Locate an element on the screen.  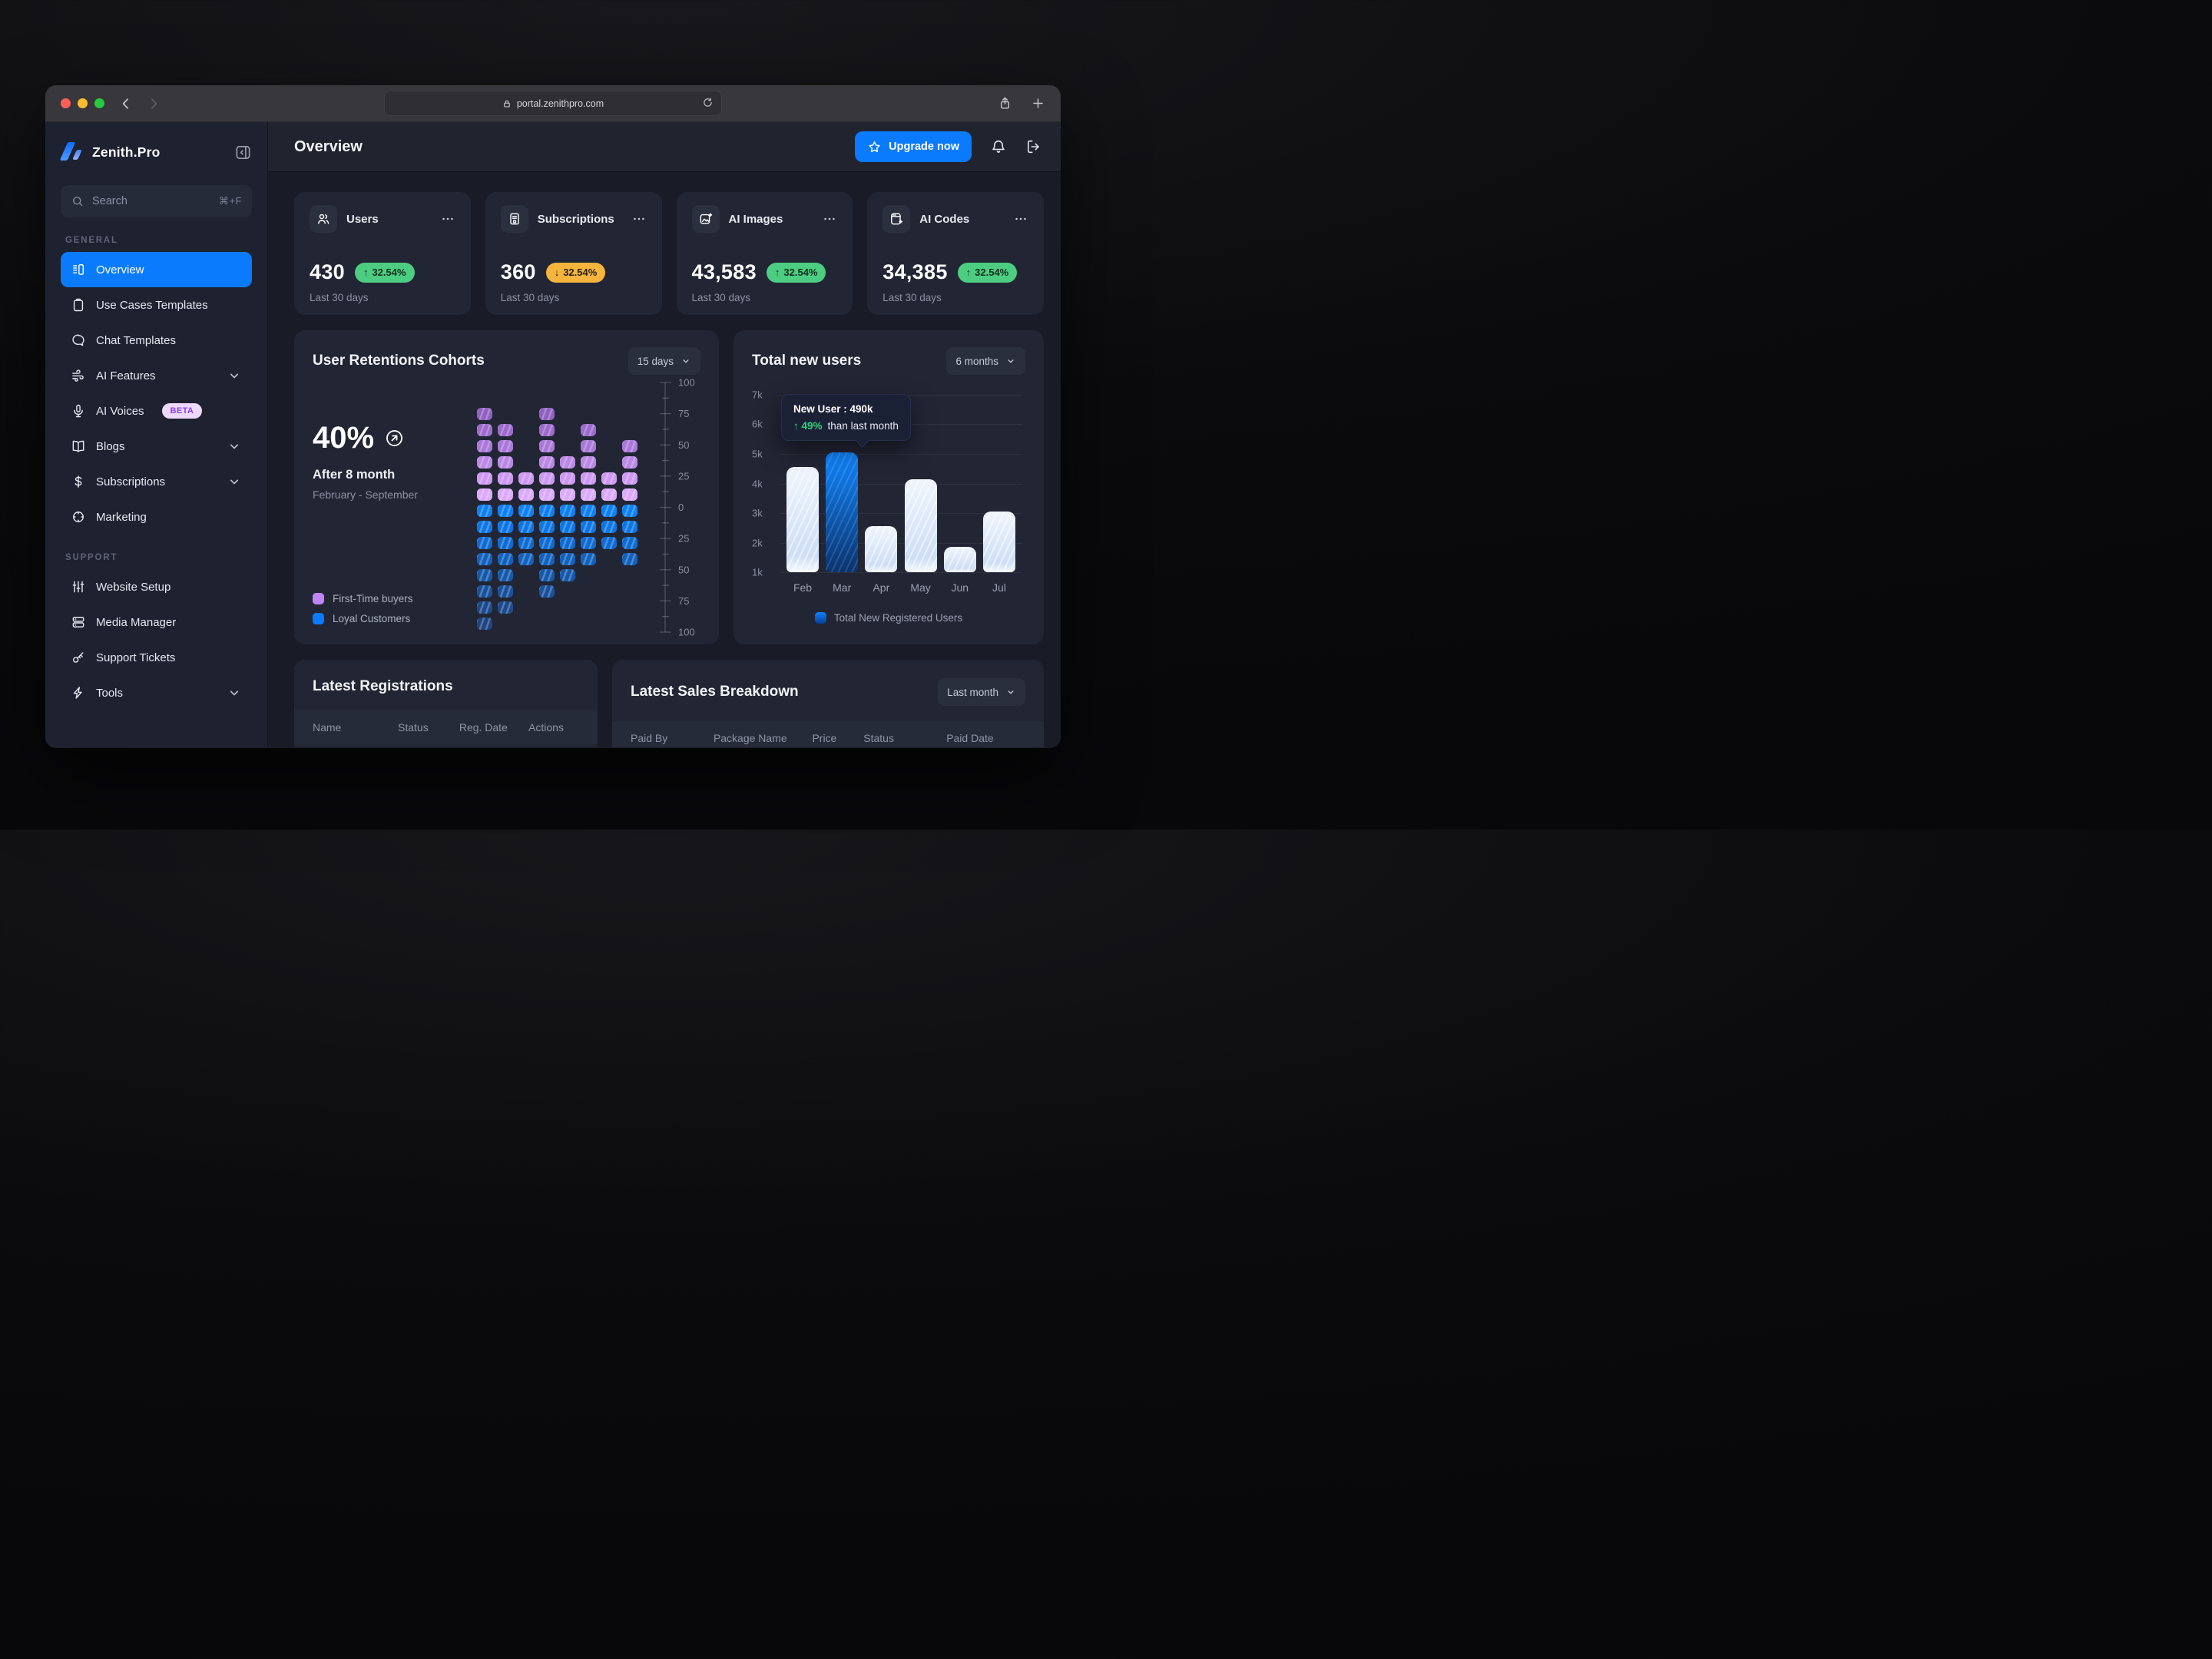
back-icon is located at coordinates (126, 103).